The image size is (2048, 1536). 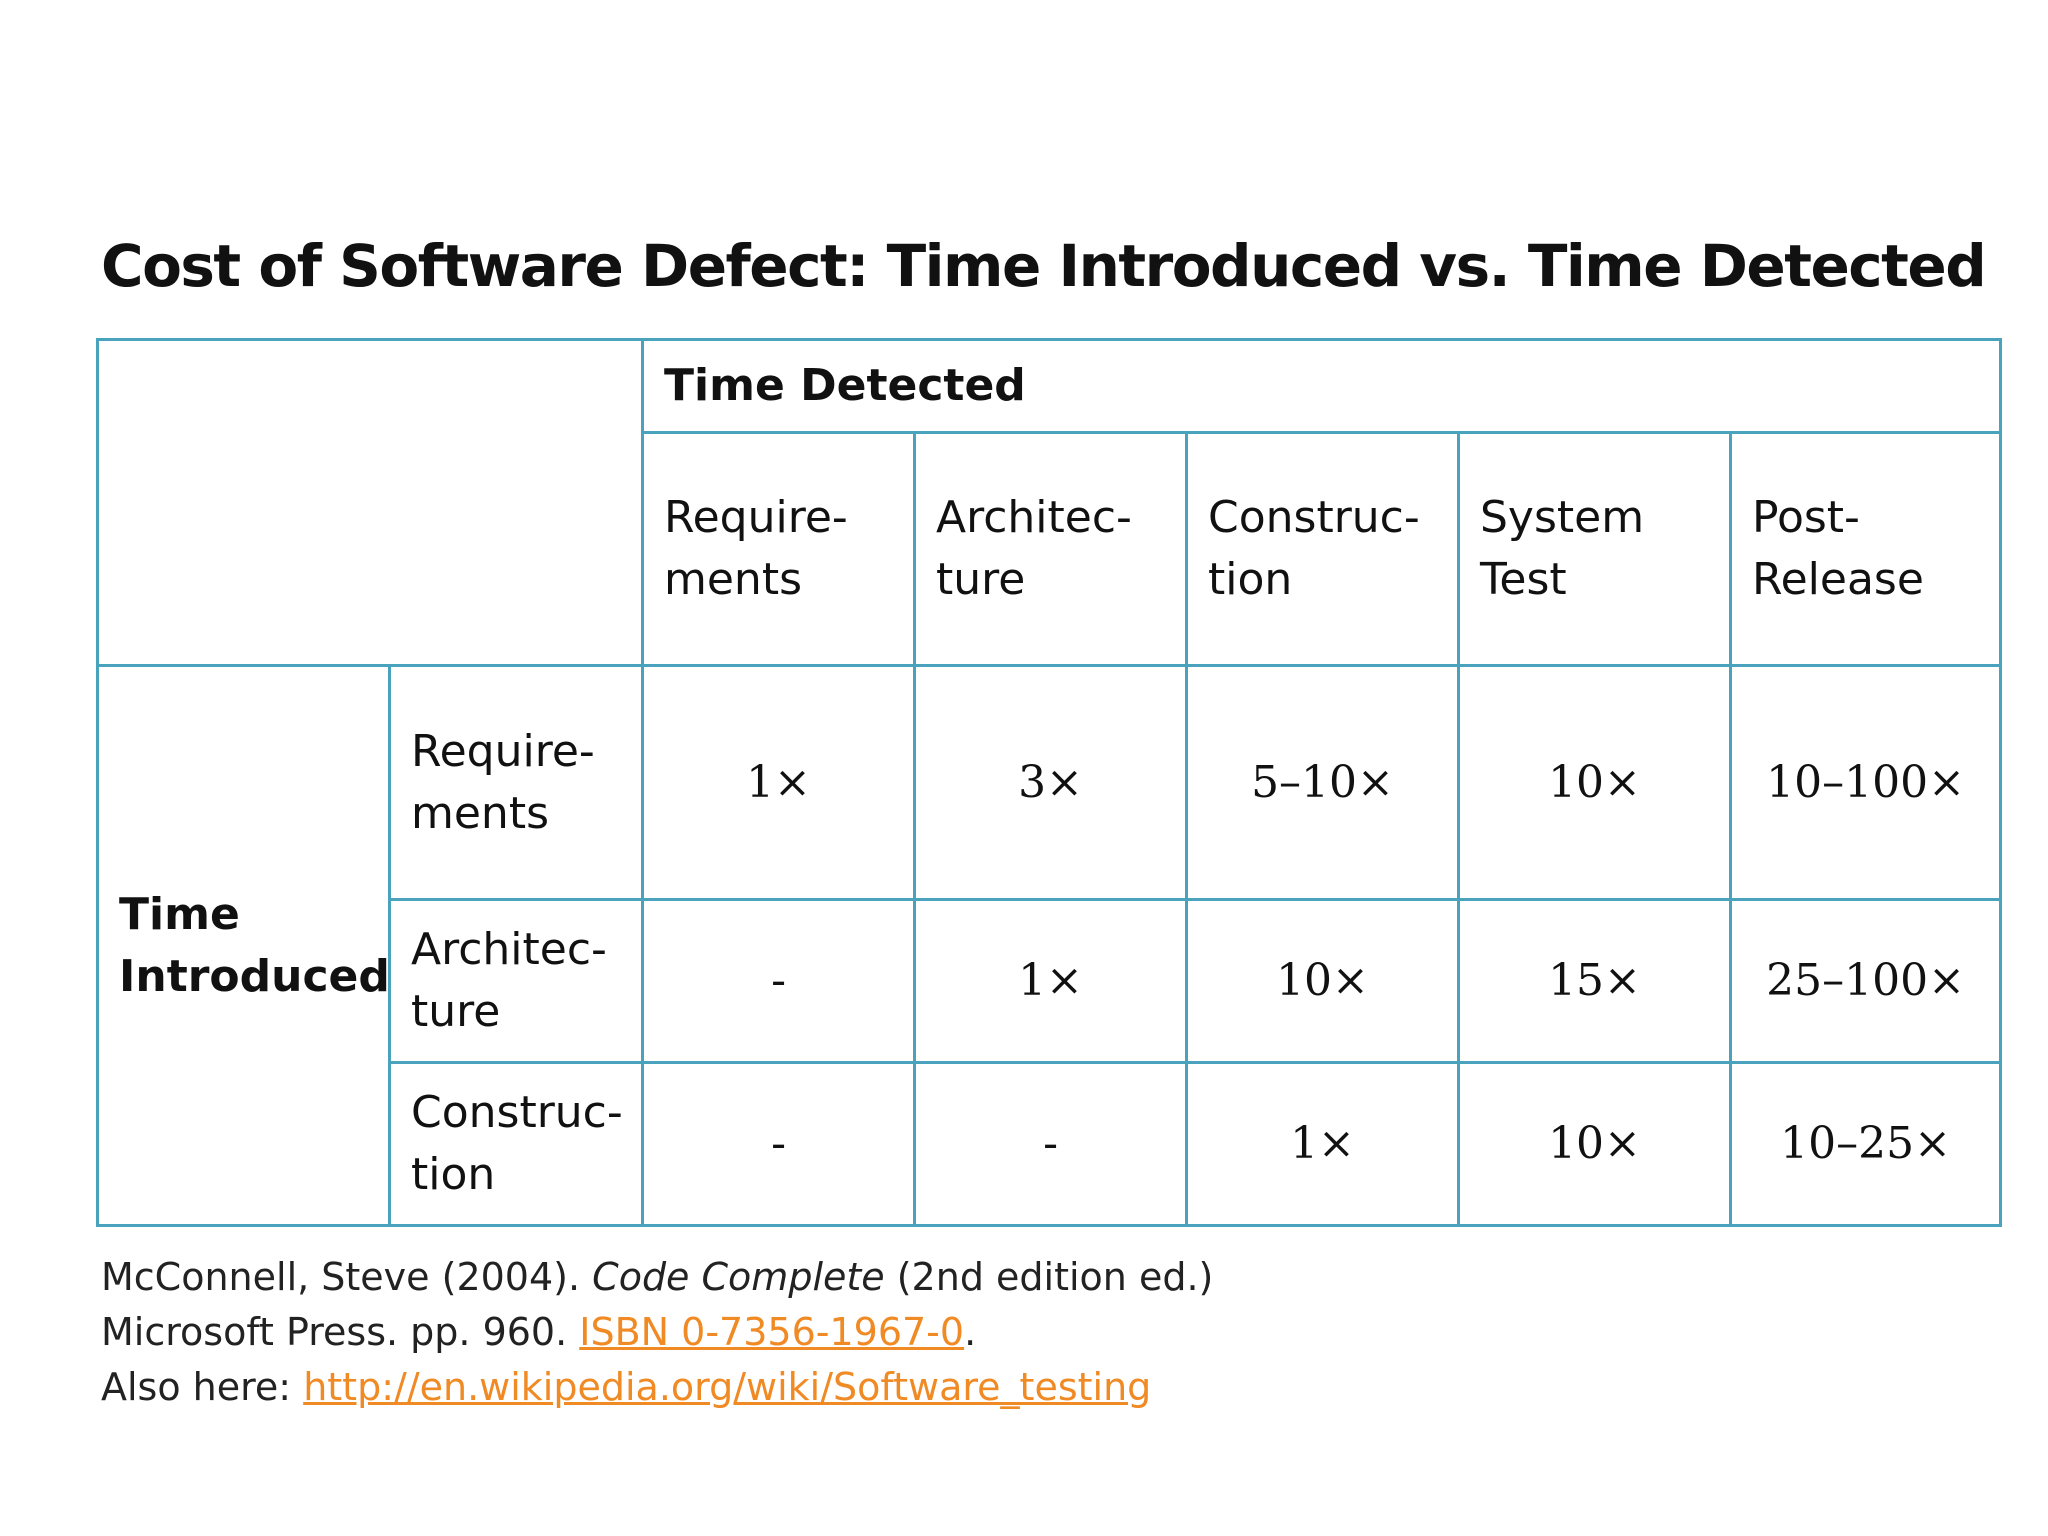 What do you see at coordinates (1314, 517) in the screenshot?
I see `col-header-construction-line1: Construc-` at bounding box center [1314, 517].